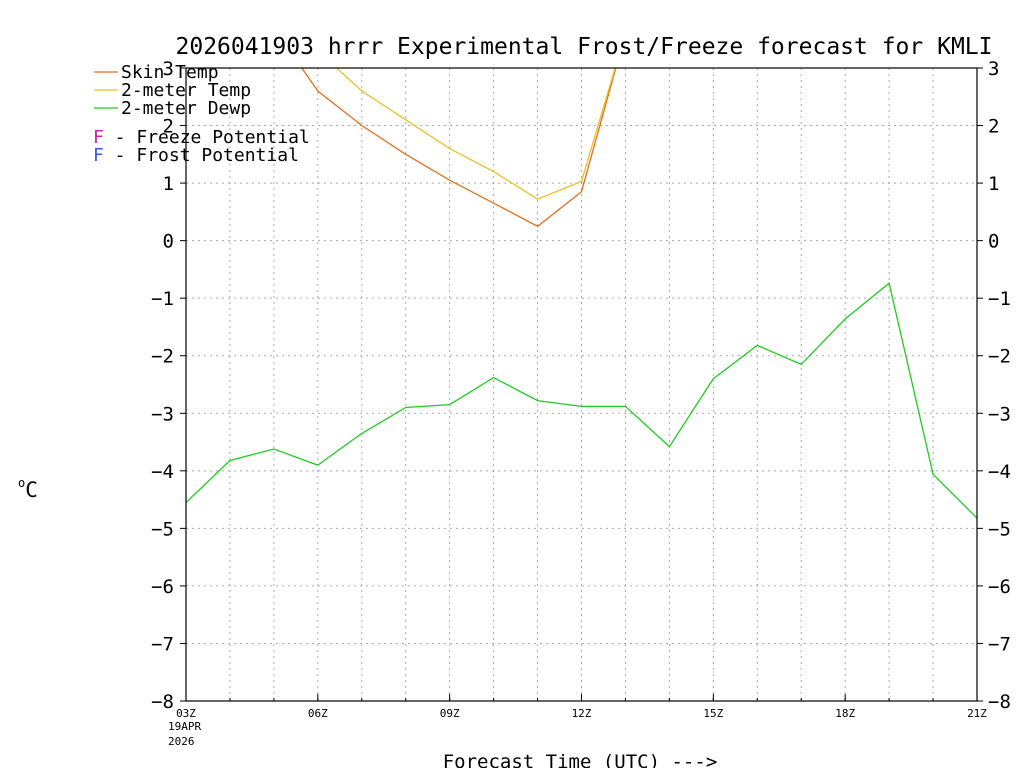 The height and width of the screenshot is (768, 1024). I want to click on y-tick-label: 3, so click(168, 69).